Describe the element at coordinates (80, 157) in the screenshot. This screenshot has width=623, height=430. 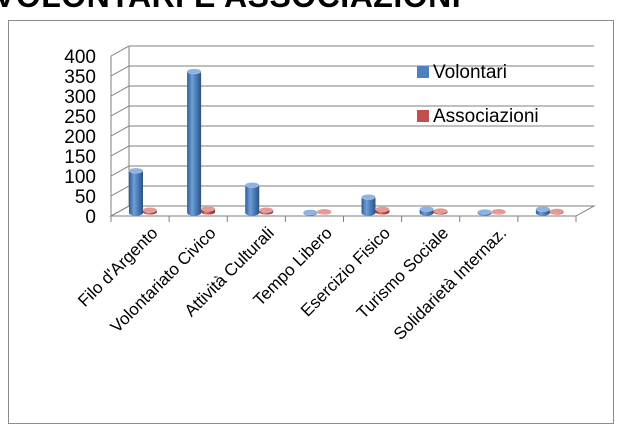
I see `y-tick-label: 150` at that location.